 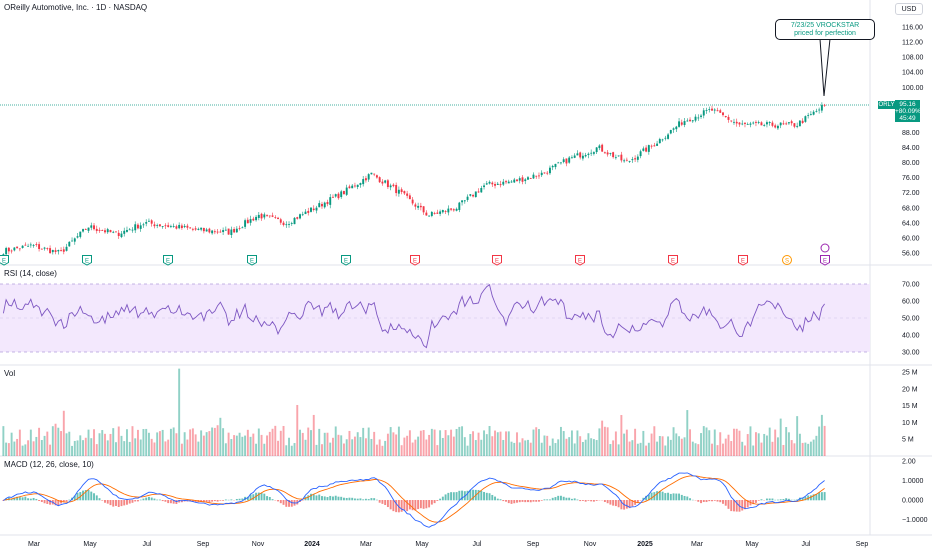 I want to click on volume-pane-label: Vol, so click(x=10, y=373).